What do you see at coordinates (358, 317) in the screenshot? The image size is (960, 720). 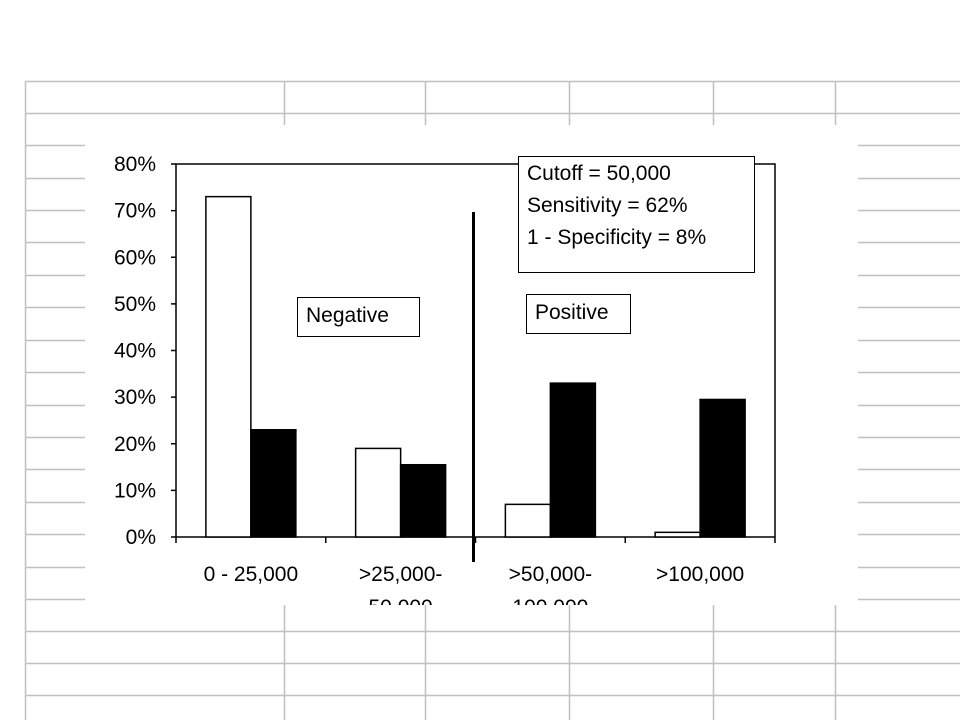 I see `negative-label: Negative` at bounding box center [358, 317].